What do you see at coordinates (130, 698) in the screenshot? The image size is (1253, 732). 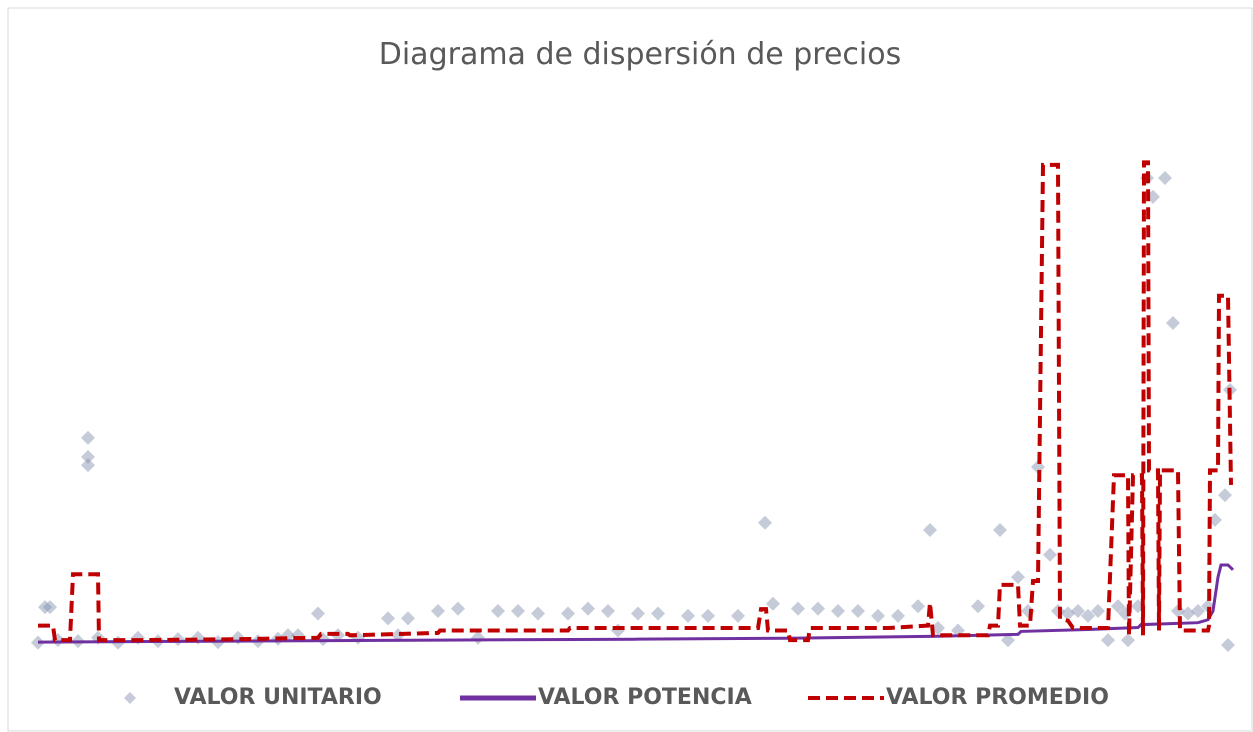 I see `legend-marker` at bounding box center [130, 698].